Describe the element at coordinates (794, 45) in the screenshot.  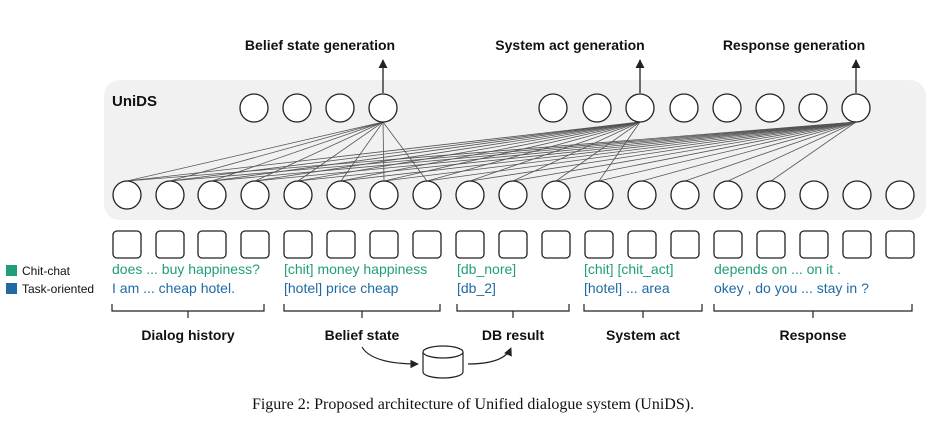
I see `response-generation-label: Response generation` at that location.